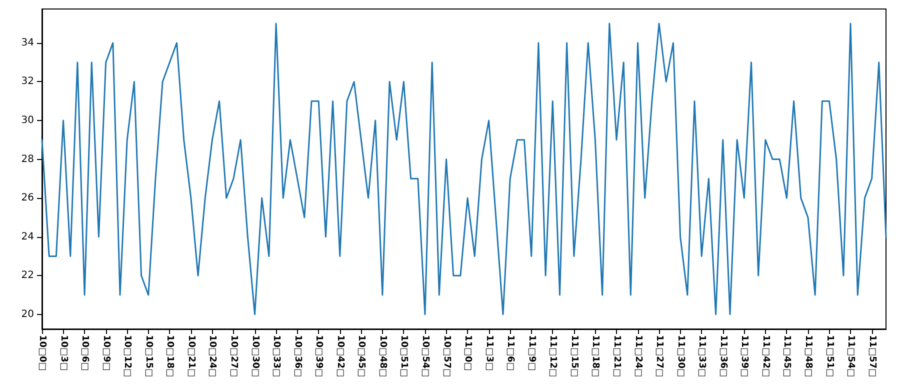 This screenshot has width=897, height=388. Describe the element at coordinates (765, 356) in the screenshot. I see `x-tick-label: 11□42□` at that location.